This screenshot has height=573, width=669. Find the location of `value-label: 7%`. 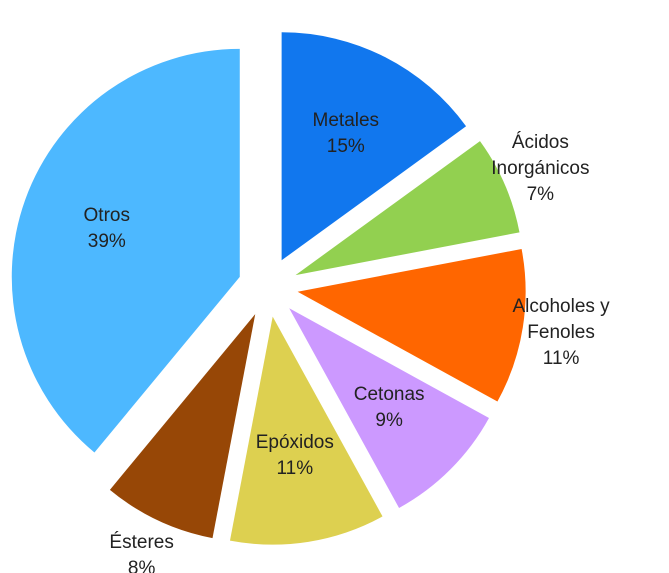

value-label: 7% is located at coordinates (540, 195).